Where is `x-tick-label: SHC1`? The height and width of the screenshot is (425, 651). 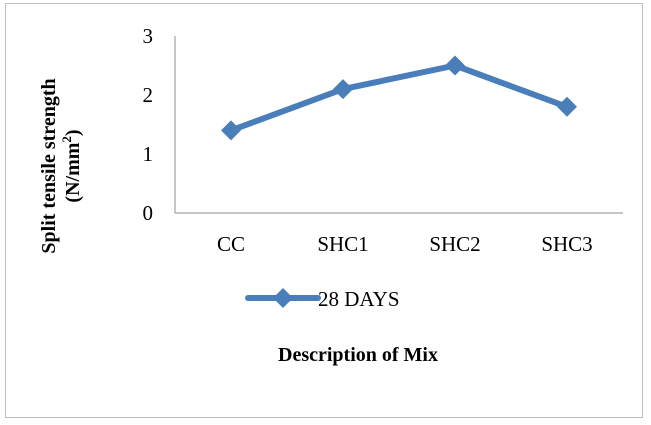 x-tick-label: SHC1 is located at coordinates (342, 244).